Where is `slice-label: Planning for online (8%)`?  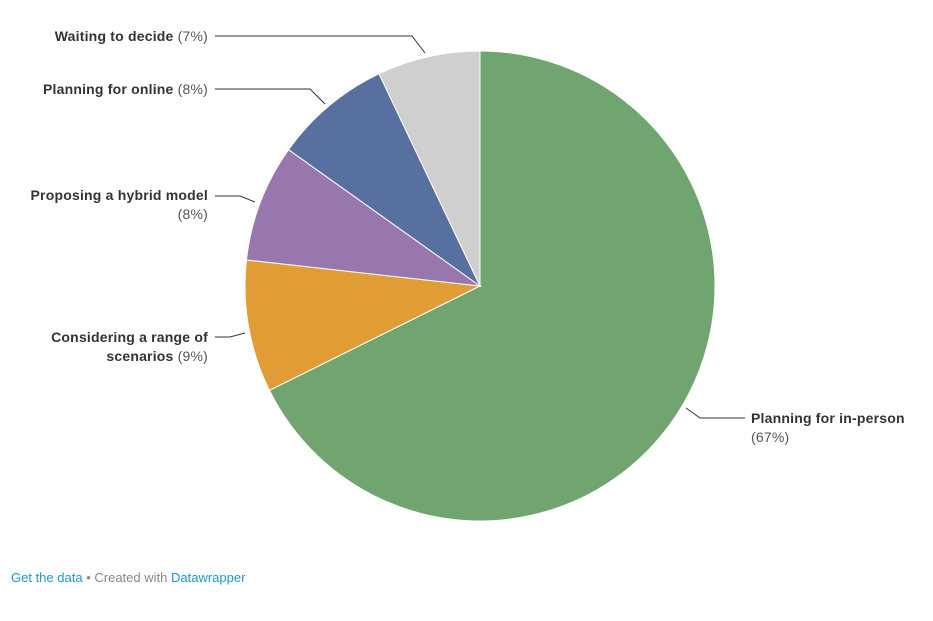 slice-label: Planning for online (8%) is located at coordinates (104, 89).